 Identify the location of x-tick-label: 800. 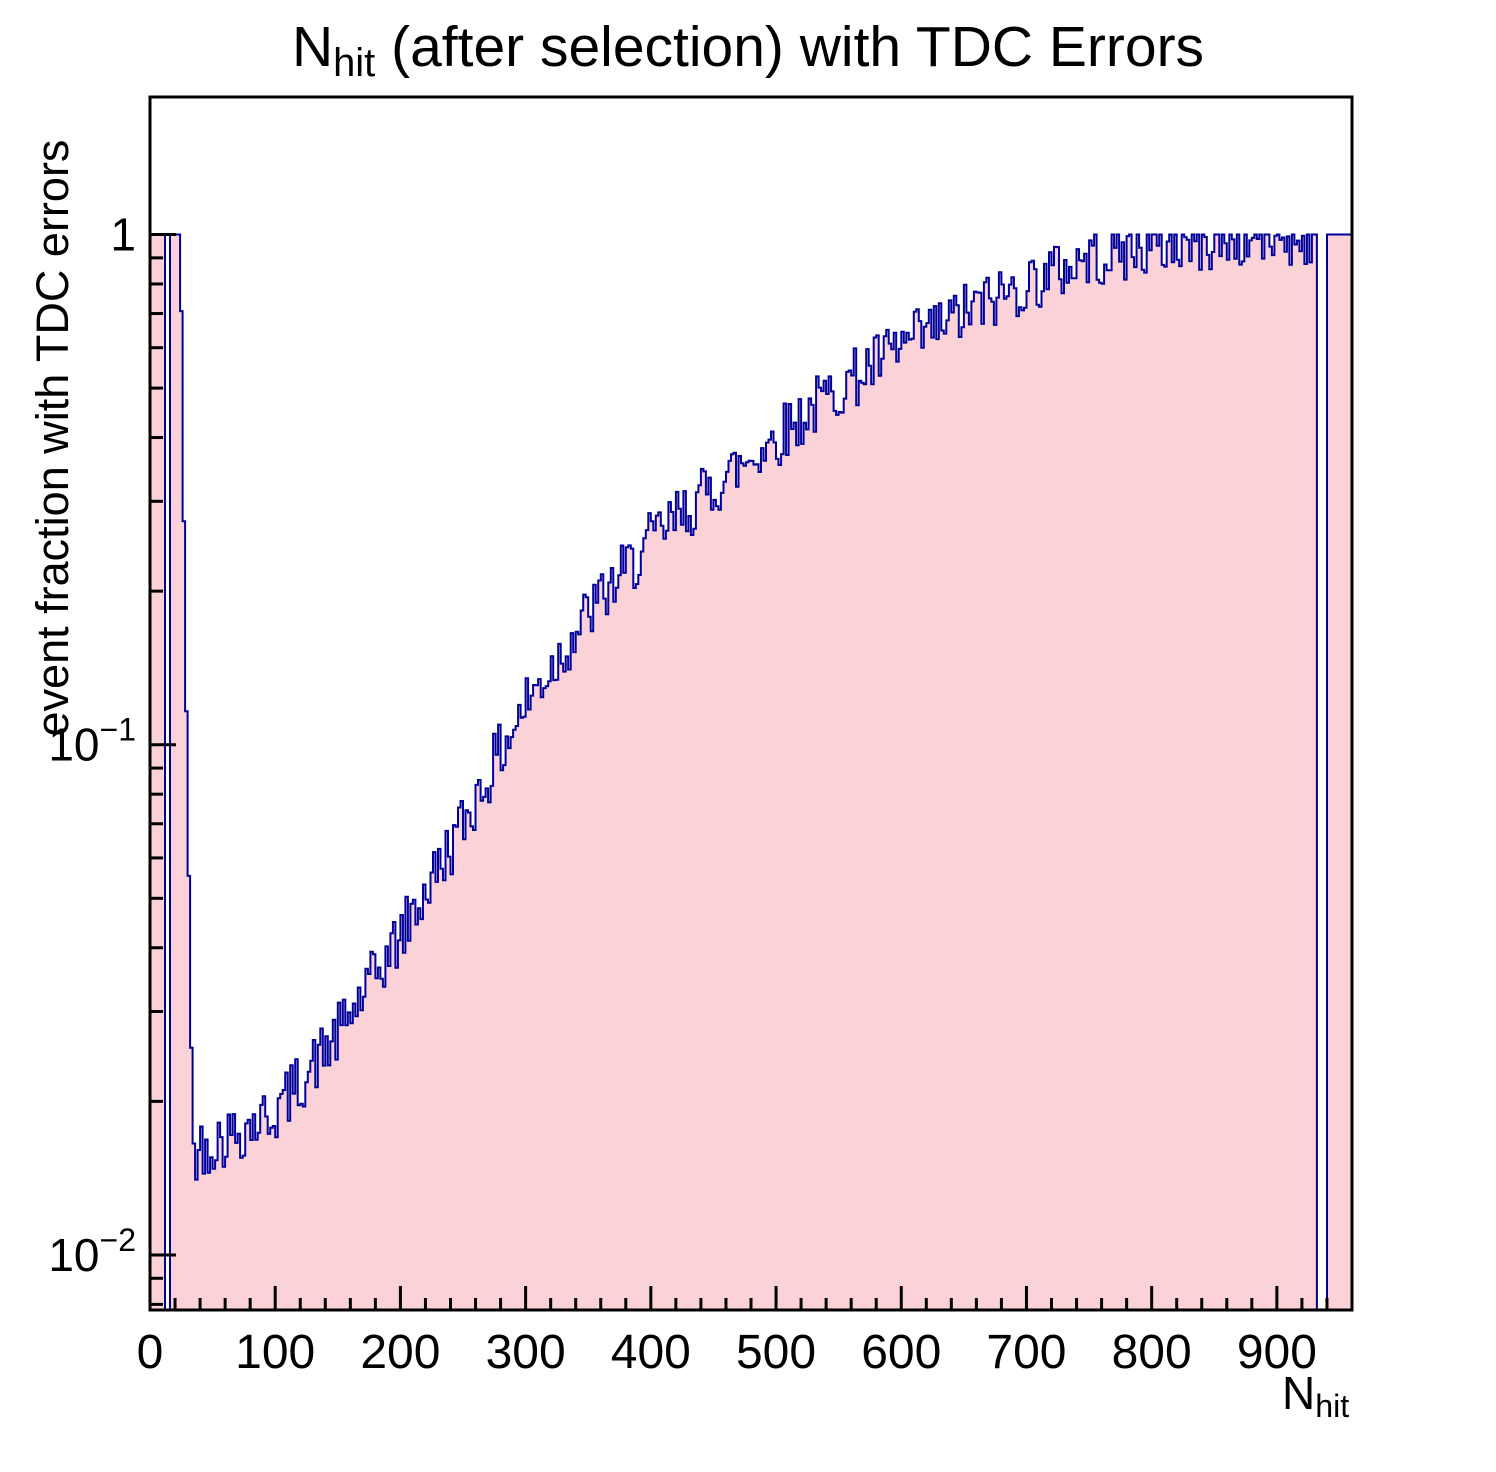
(1152, 1352).